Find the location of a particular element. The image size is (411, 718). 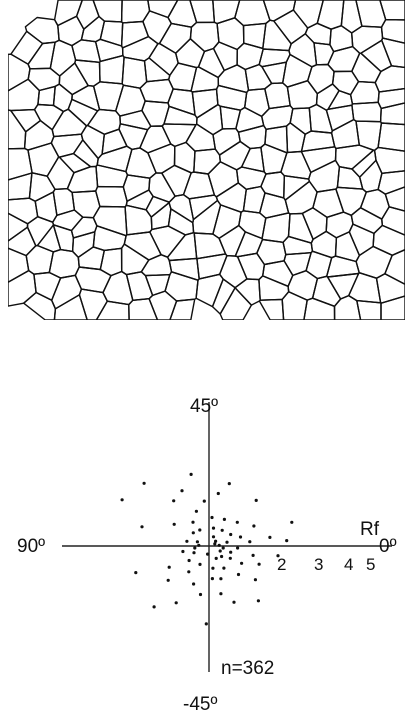

axis-label-top: 45º is located at coordinates (204, 406).